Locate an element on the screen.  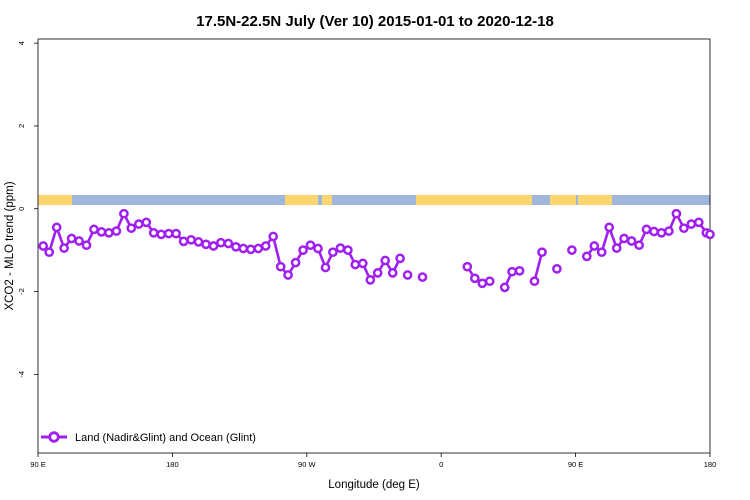
legend: Land (Nadir&Glint) and Ocean (Glint) is located at coordinates (148, 437).